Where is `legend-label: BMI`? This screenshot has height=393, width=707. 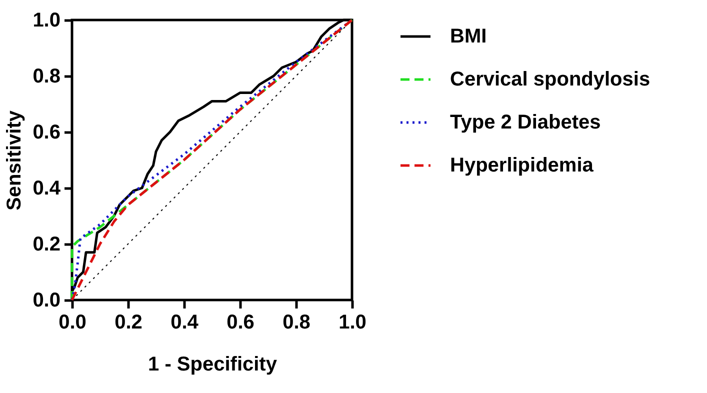
legend-label: BMI is located at coordinates (468, 37).